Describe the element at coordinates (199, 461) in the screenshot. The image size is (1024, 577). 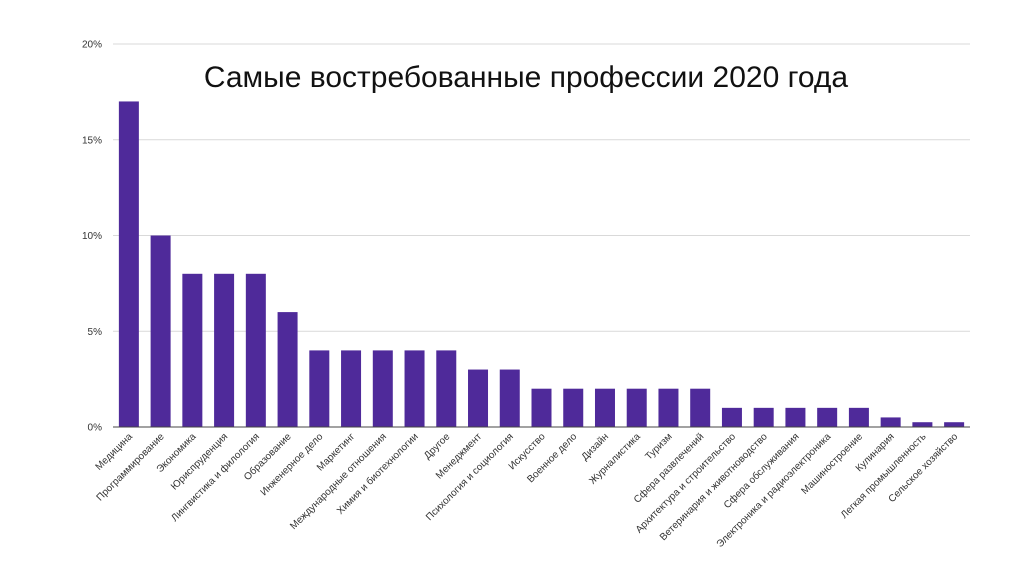
I see `x-tick-label: Юриспруденция` at that location.